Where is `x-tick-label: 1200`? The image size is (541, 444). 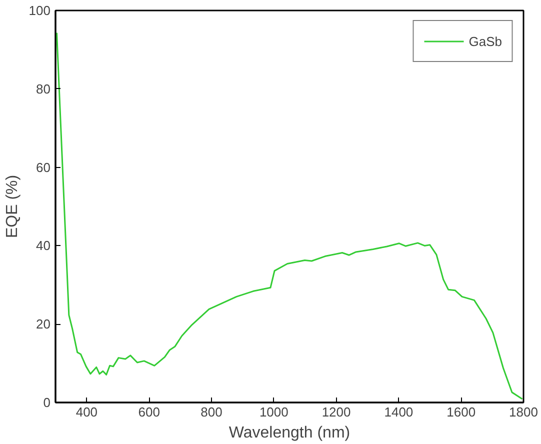
x-tick-label: 1200 is located at coordinates (336, 412).